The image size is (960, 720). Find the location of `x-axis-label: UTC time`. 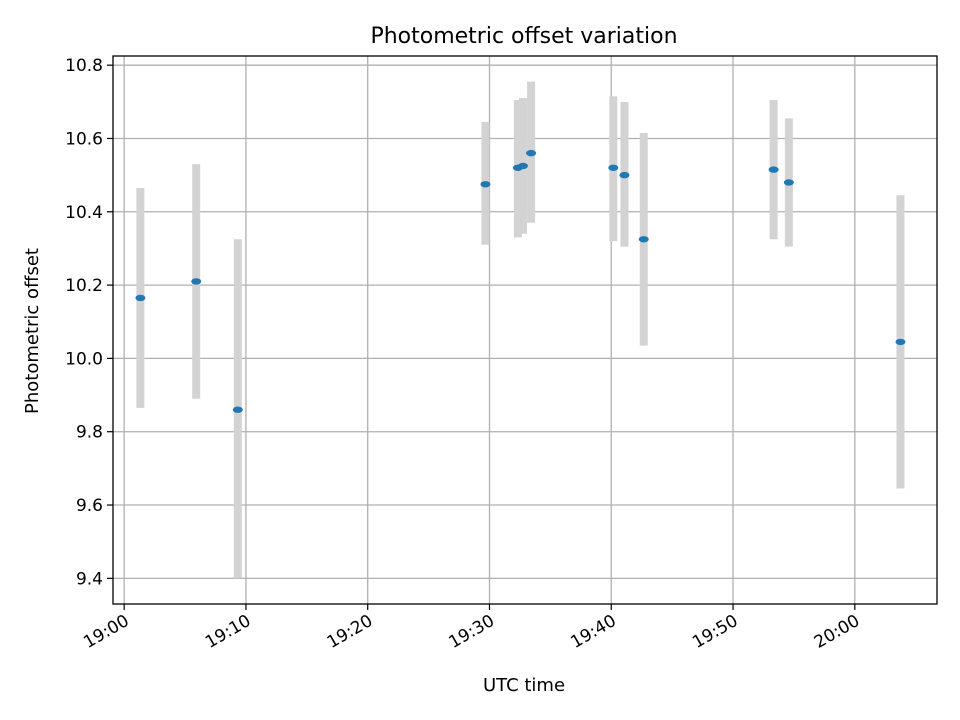

x-axis-label: UTC time is located at coordinates (524, 685).